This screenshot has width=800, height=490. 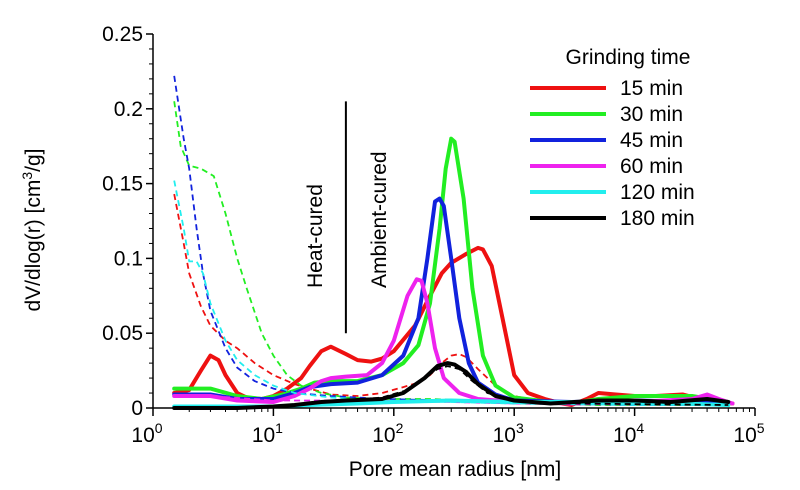 I want to click on y-tick-label: 0.15, so click(x=122, y=184).